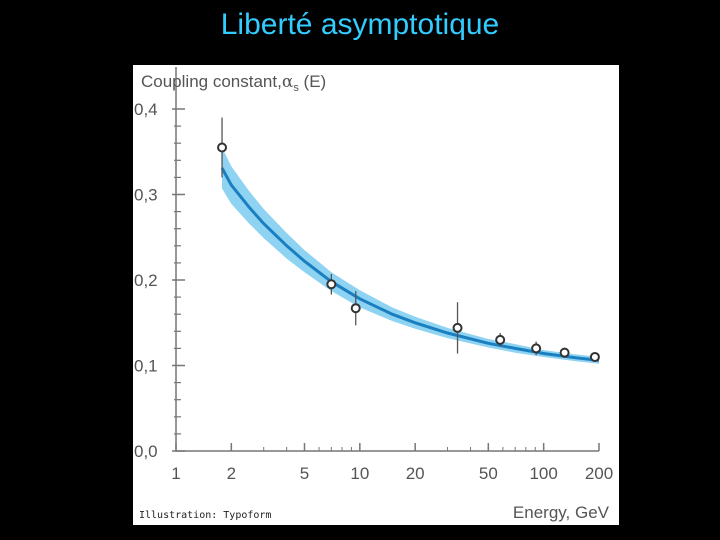 This screenshot has width=720, height=540. I want to click on y-tick-label: 0,1, so click(146, 366).